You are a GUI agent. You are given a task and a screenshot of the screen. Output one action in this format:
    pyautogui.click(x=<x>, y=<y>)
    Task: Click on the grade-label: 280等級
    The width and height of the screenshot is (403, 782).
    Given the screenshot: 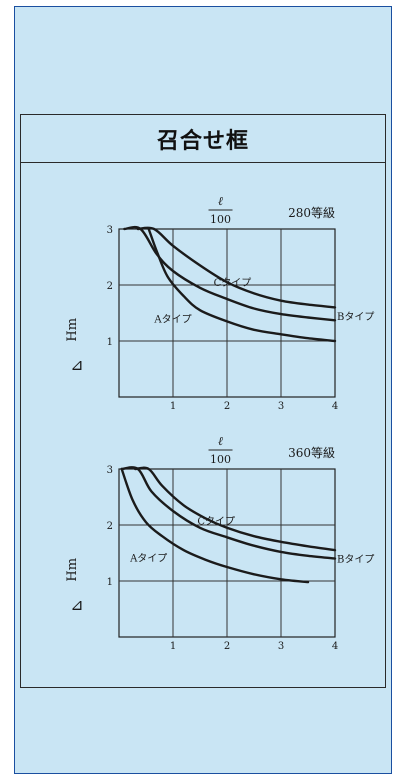 What is the action you would take?
    pyautogui.click(x=311, y=213)
    